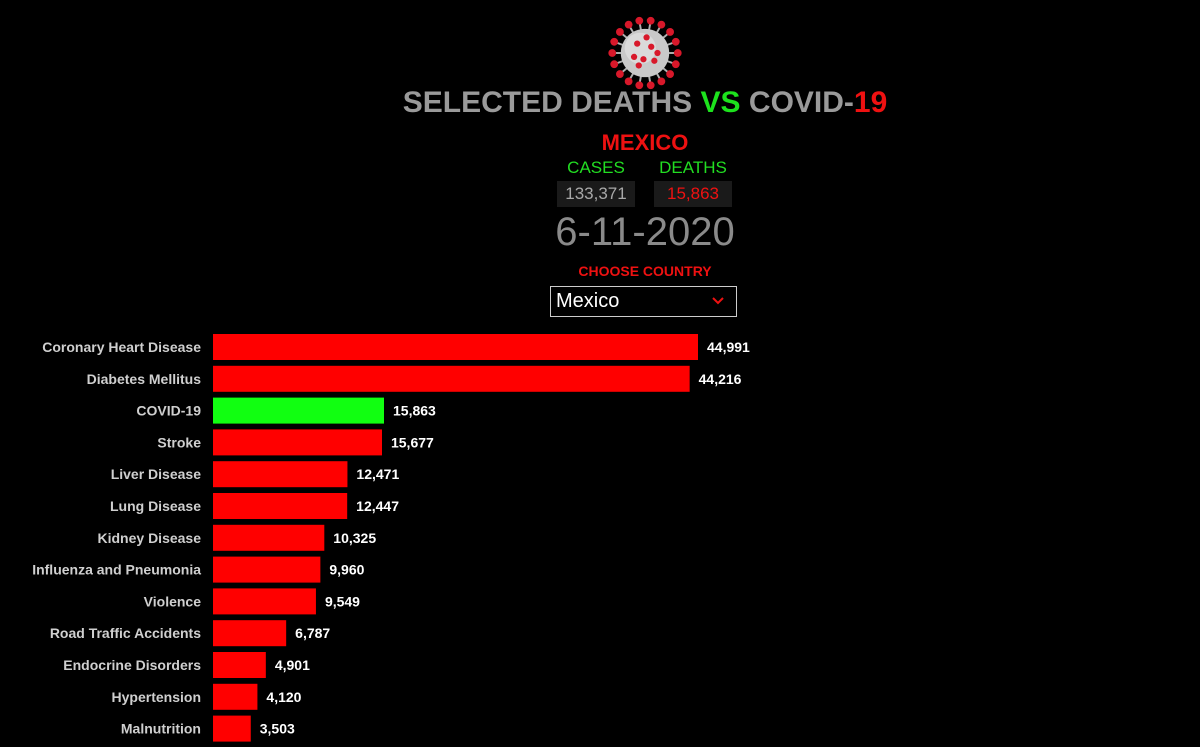 The height and width of the screenshot is (747, 1200). What do you see at coordinates (720, 102) in the screenshot?
I see `title-part-vs: VS` at bounding box center [720, 102].